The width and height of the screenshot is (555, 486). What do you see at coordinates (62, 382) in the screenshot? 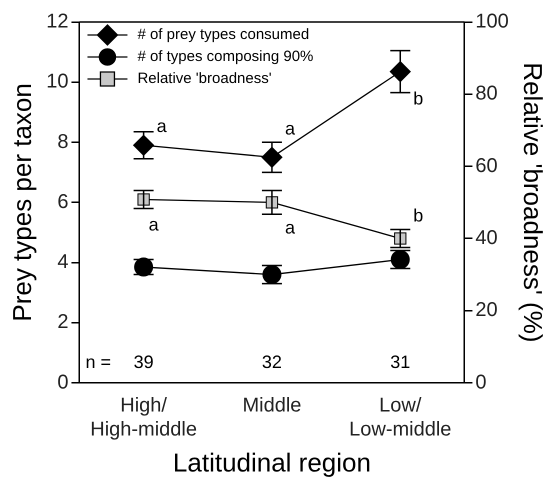
I see `y-tick-label: 0` at bounding box center [62, 382].